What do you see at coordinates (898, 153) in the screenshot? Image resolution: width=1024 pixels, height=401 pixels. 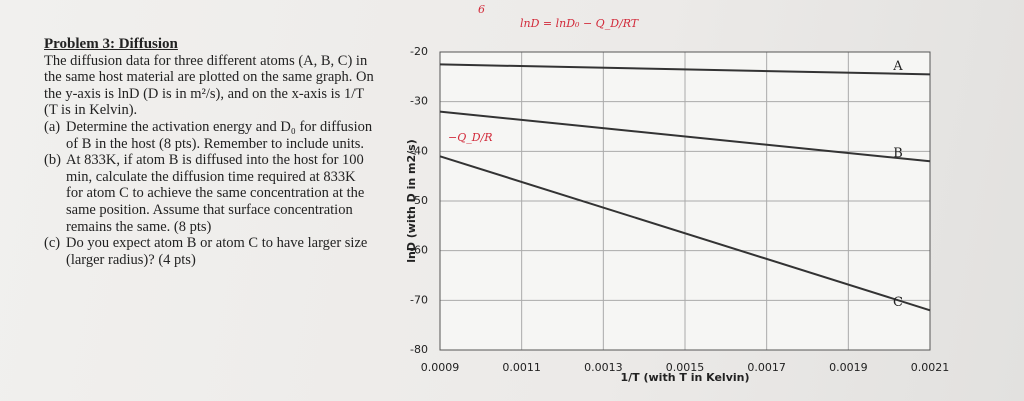 I see `series-label: B` at bounding box center [898, 153].